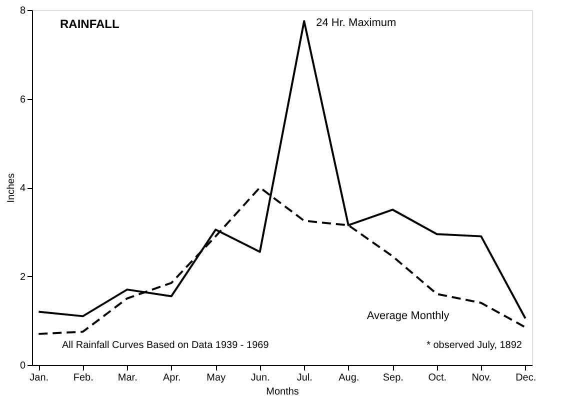 This screenshot has width=569, height=420. What do you see at coordinates (437, 378) in the screenshot?
I see `x-tick-label: Oct.` at bounding box center [437, 378].